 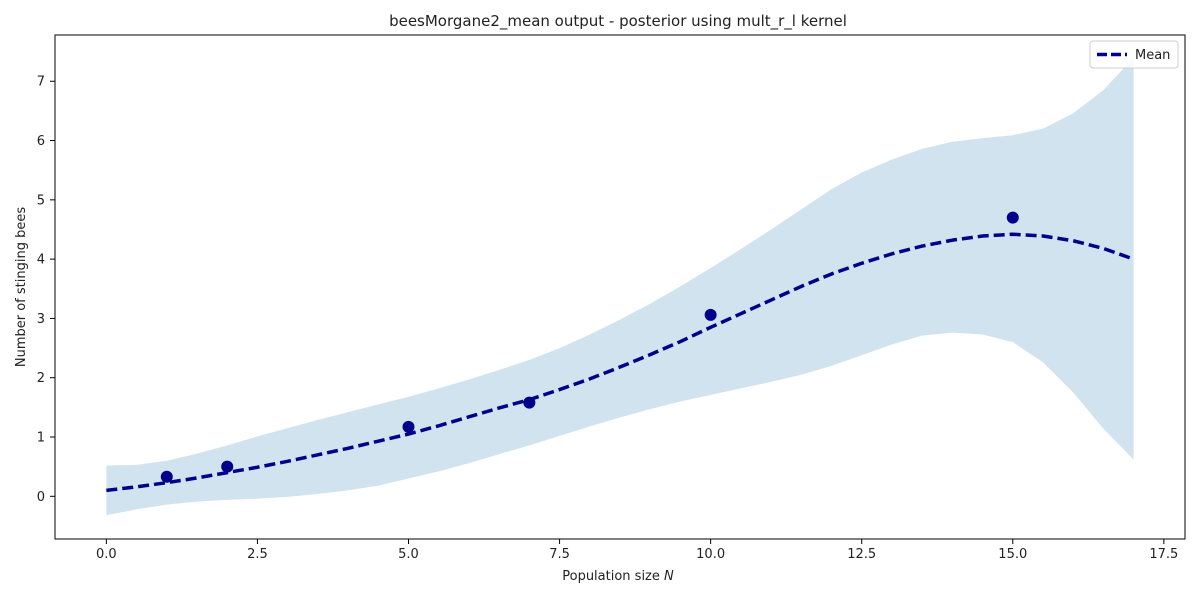 I want to click on x-tick-label: 12.5, so click(x=861, y=554).